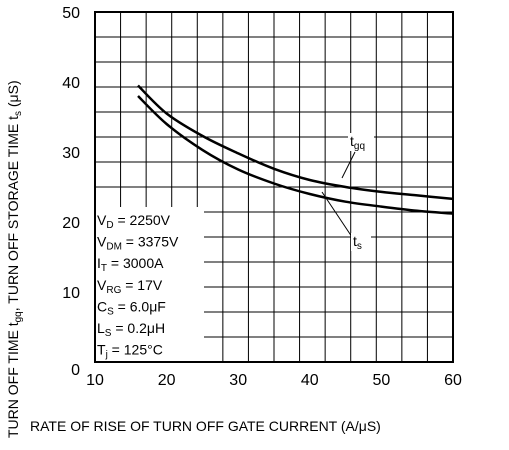 The image size is (509, 450). I want to click on series-leader-ts, so click(337, 214).